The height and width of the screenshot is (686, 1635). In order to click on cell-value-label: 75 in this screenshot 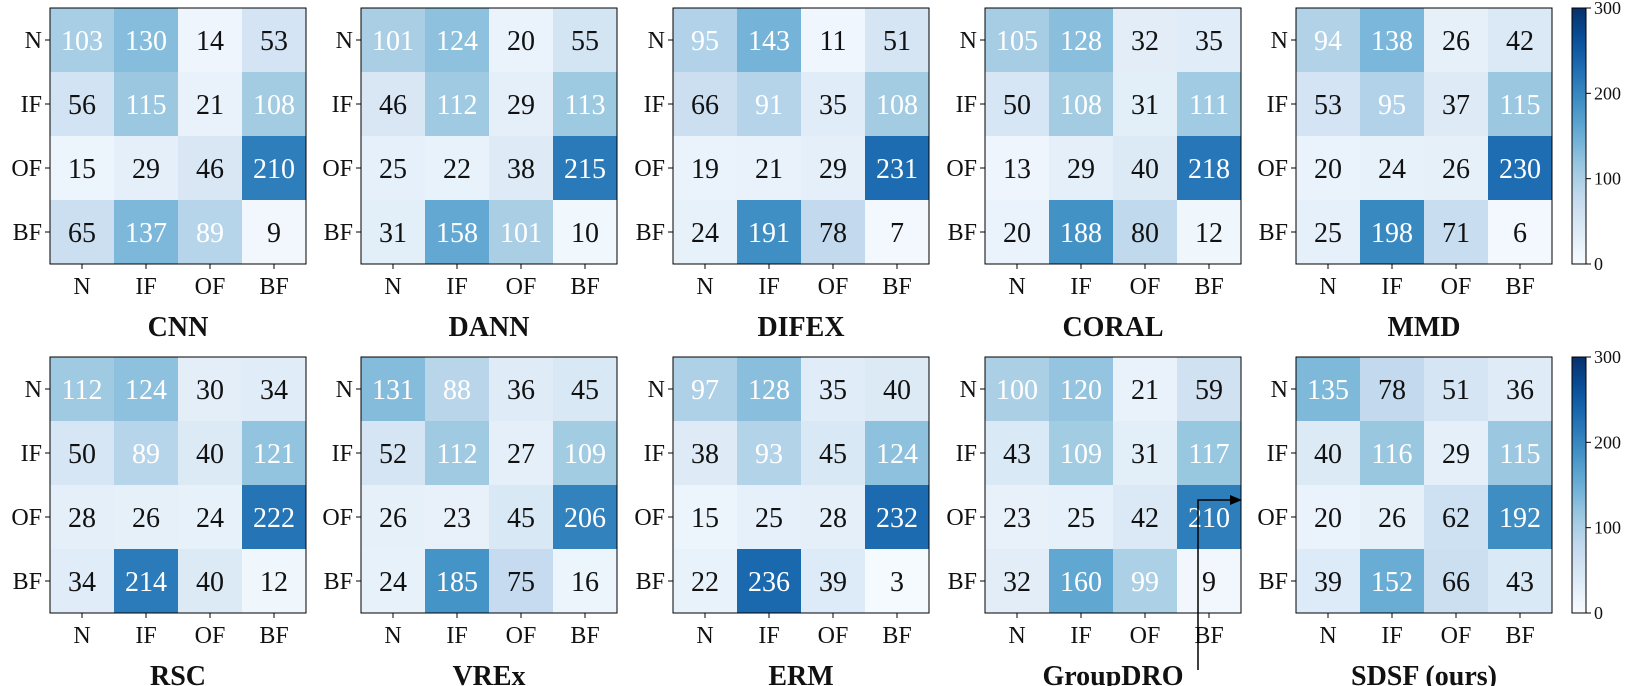, I will do `click(521, 582)`.